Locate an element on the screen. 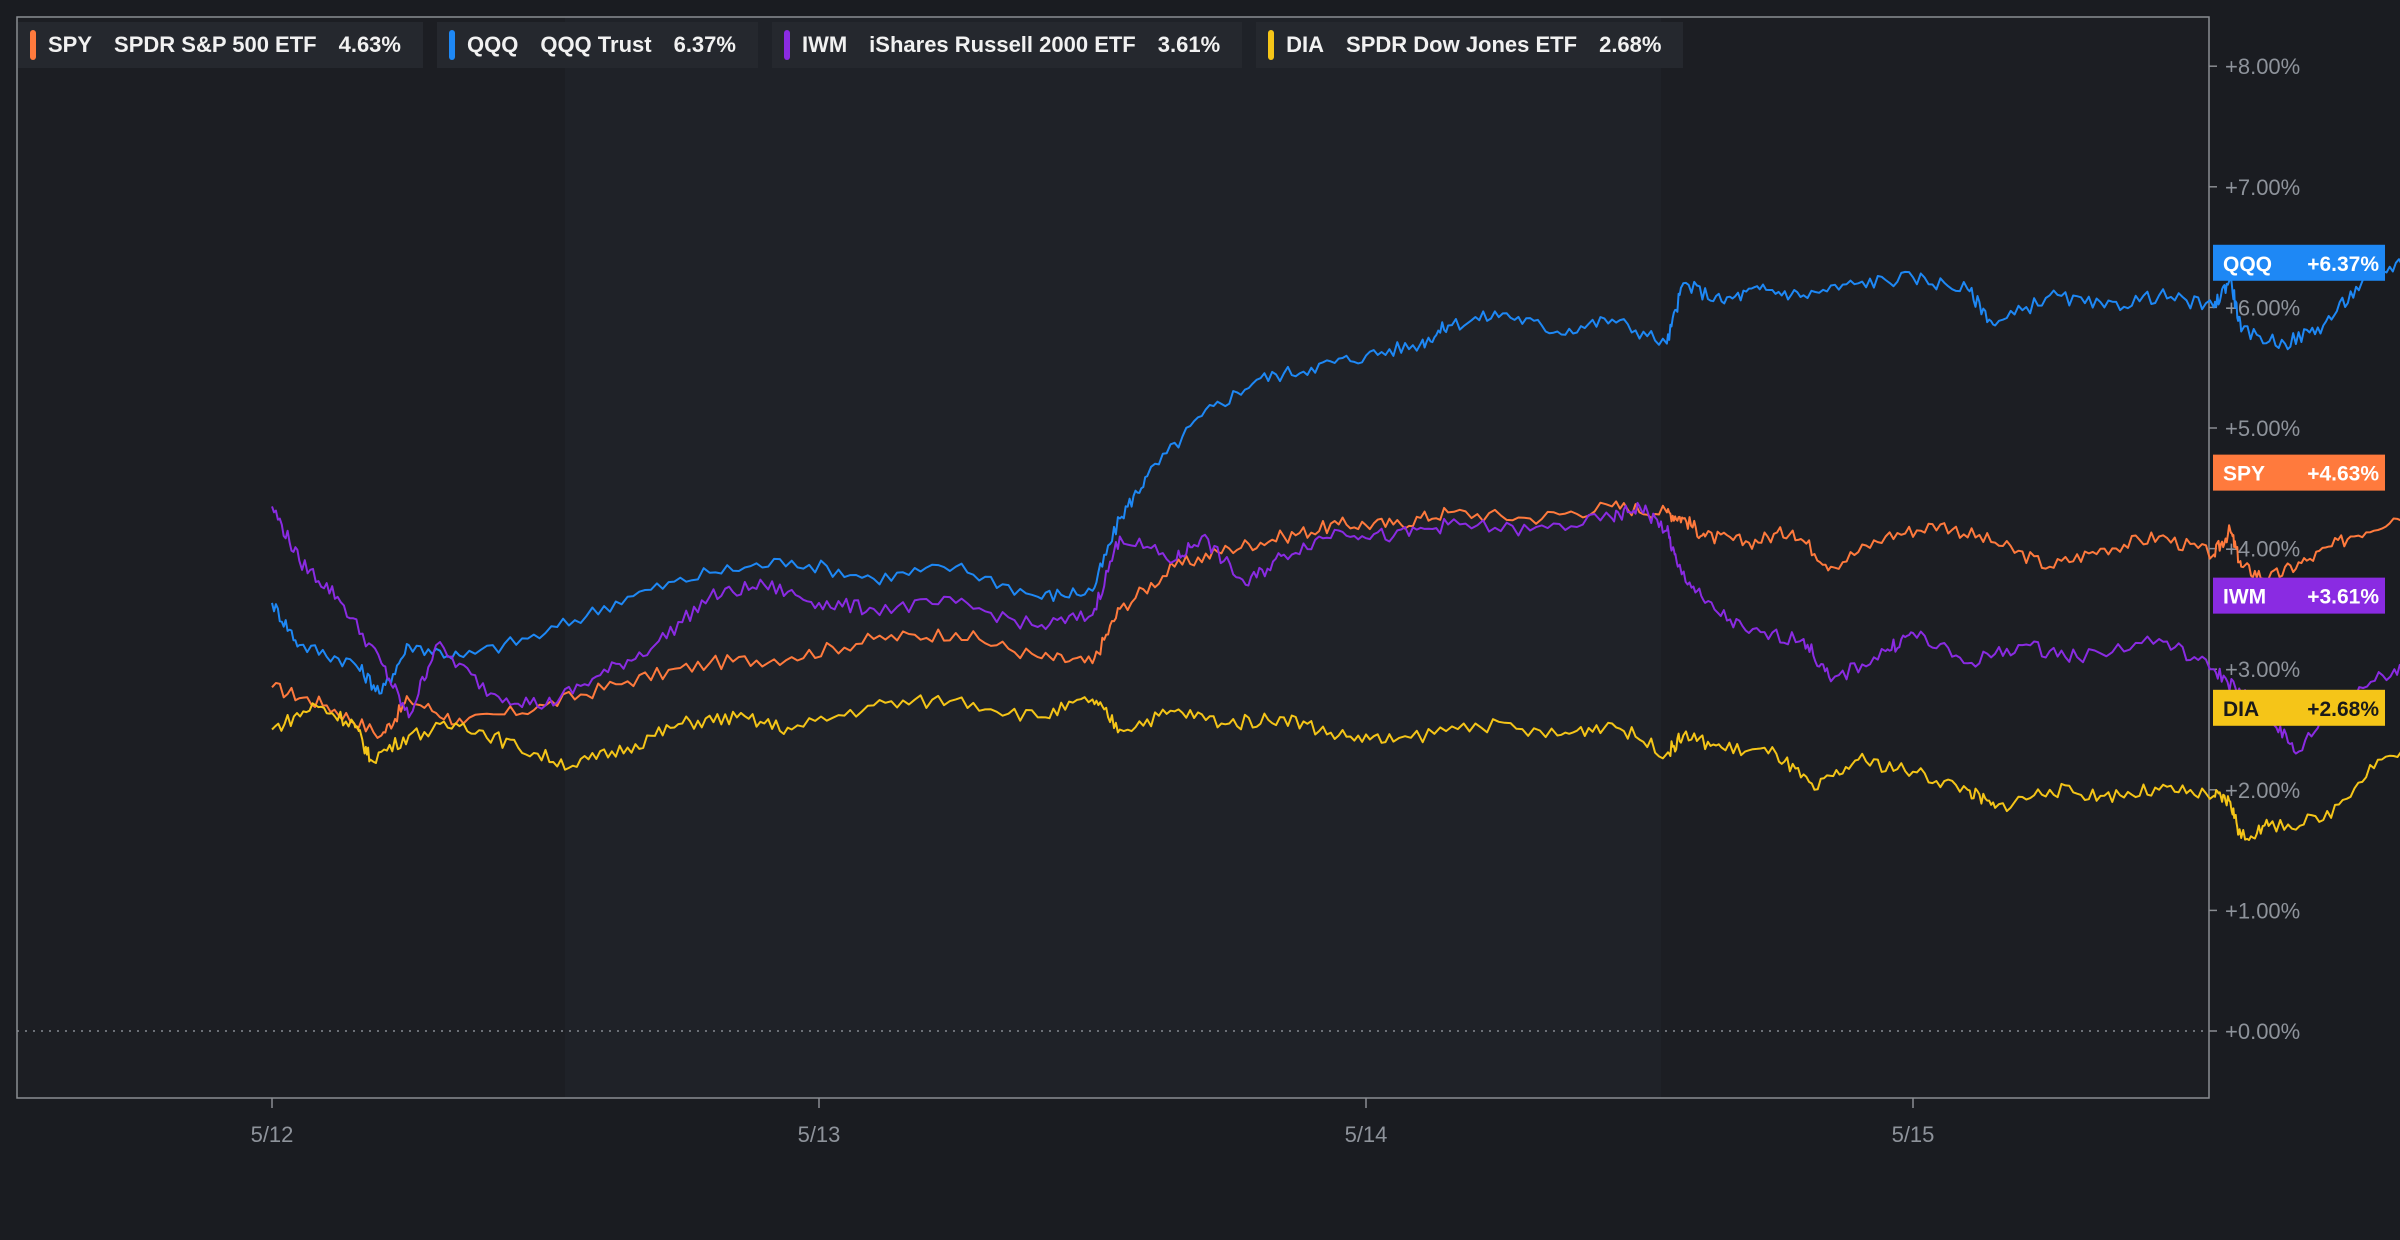 Image resolution: width=2400 pixels, height=1240 pixels. legend-name: iShares Russell 2000 ETF is located at coordinates (1002, 44).